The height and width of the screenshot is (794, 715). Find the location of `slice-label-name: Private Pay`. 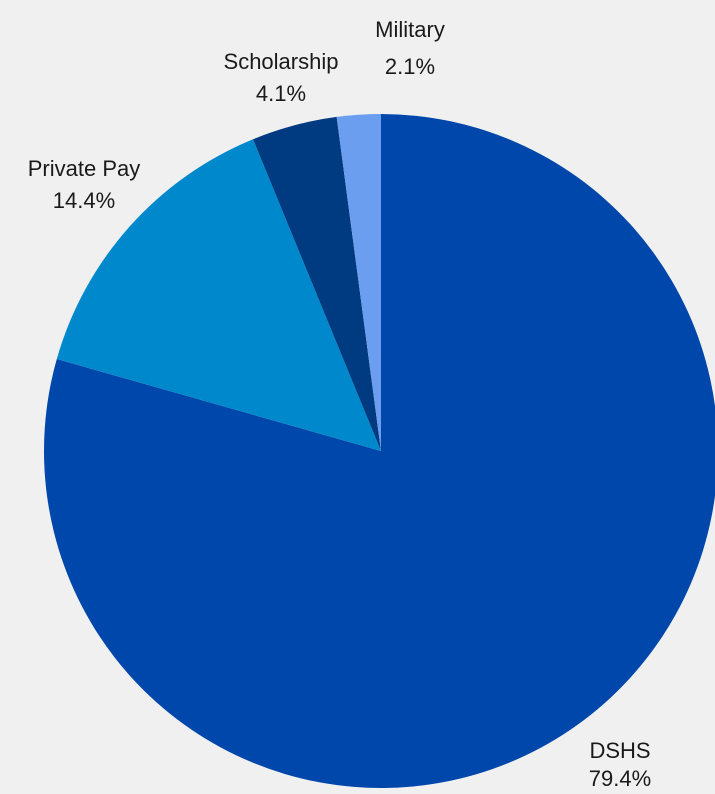

slice-label-name: Private Pay is located at coordinates (84, 168).